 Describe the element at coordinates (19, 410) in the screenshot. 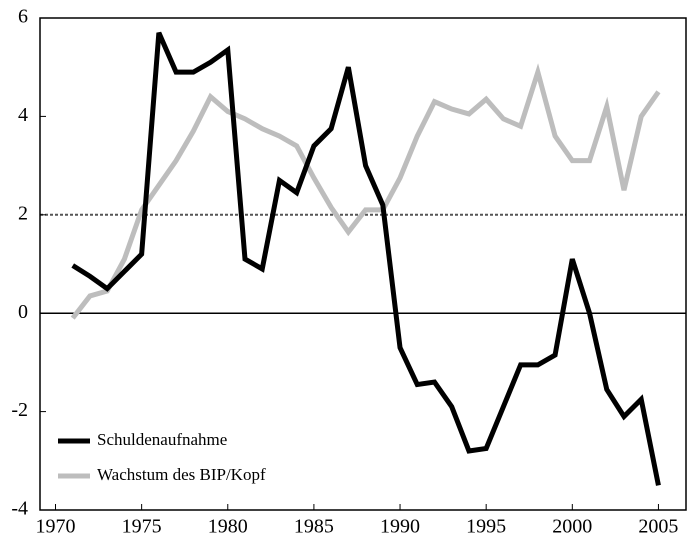

I see `y-tick-label: -2` at that location.